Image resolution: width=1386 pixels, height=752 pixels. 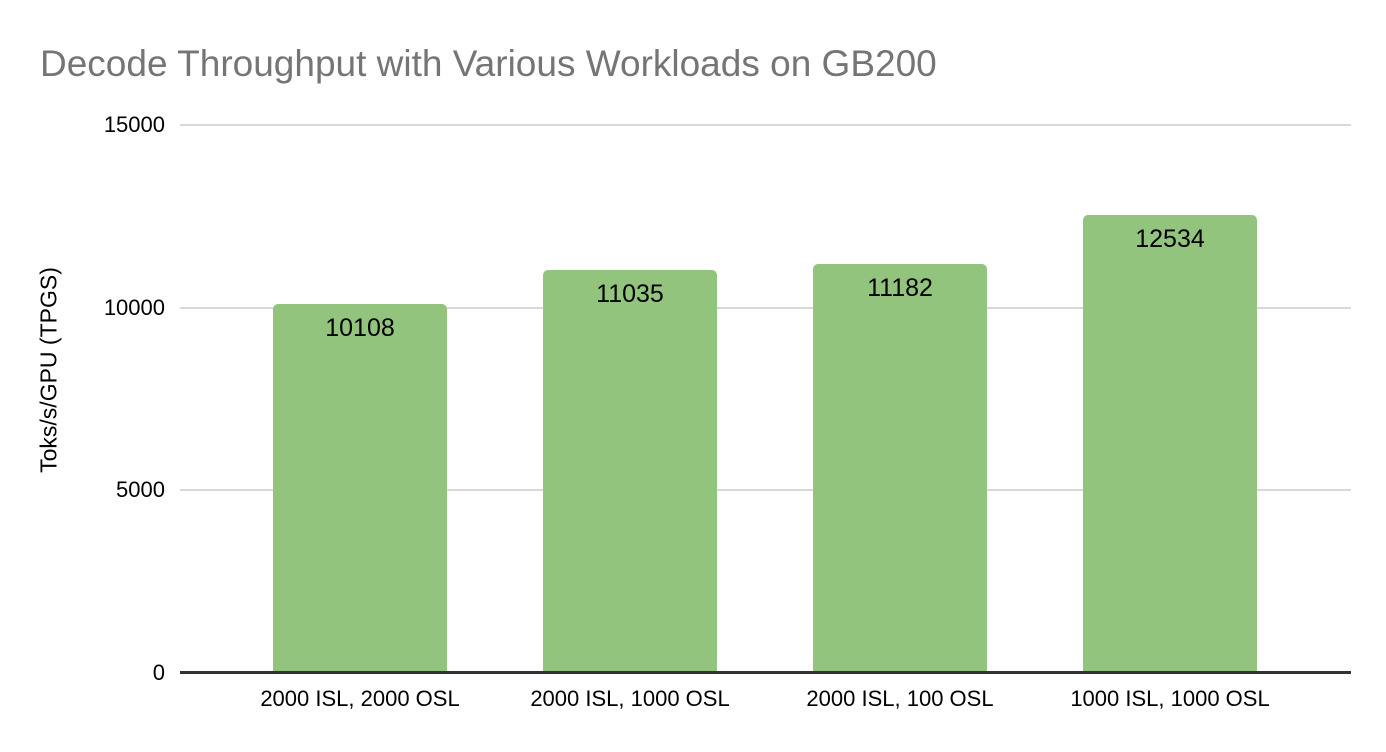 What do you see at coordinates (1170, 698) in the screenshot?
I see `x-axis-category-label: 1000 ISL, 1000 OSL` at bounding box center [1170, 698].